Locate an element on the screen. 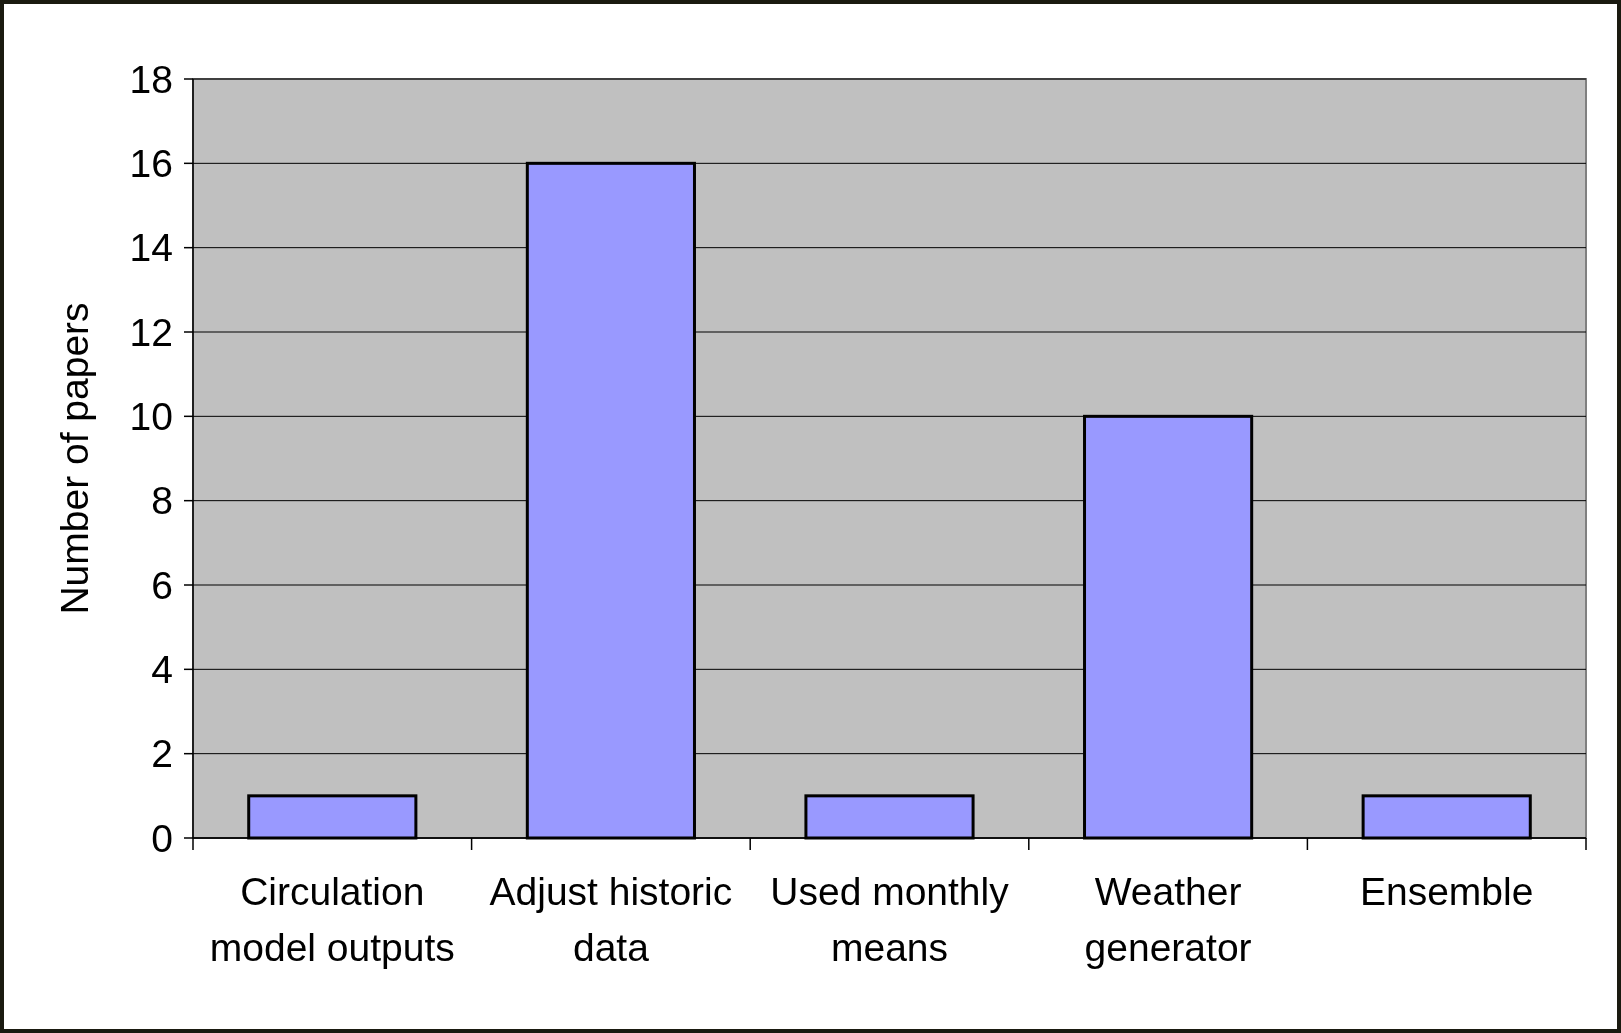  y-tick-label: 0 is located at coordinates (162, 838).